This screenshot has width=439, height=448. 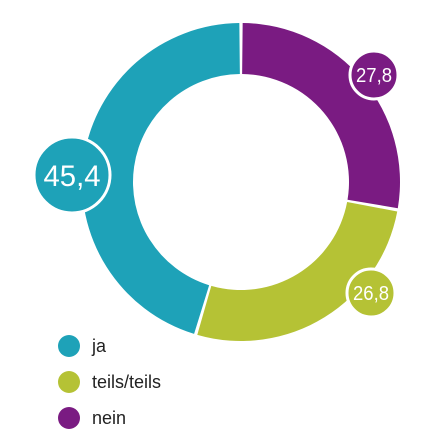 I want to click on data-label-teils-teils: 26,8, so click(x=371, y=293).